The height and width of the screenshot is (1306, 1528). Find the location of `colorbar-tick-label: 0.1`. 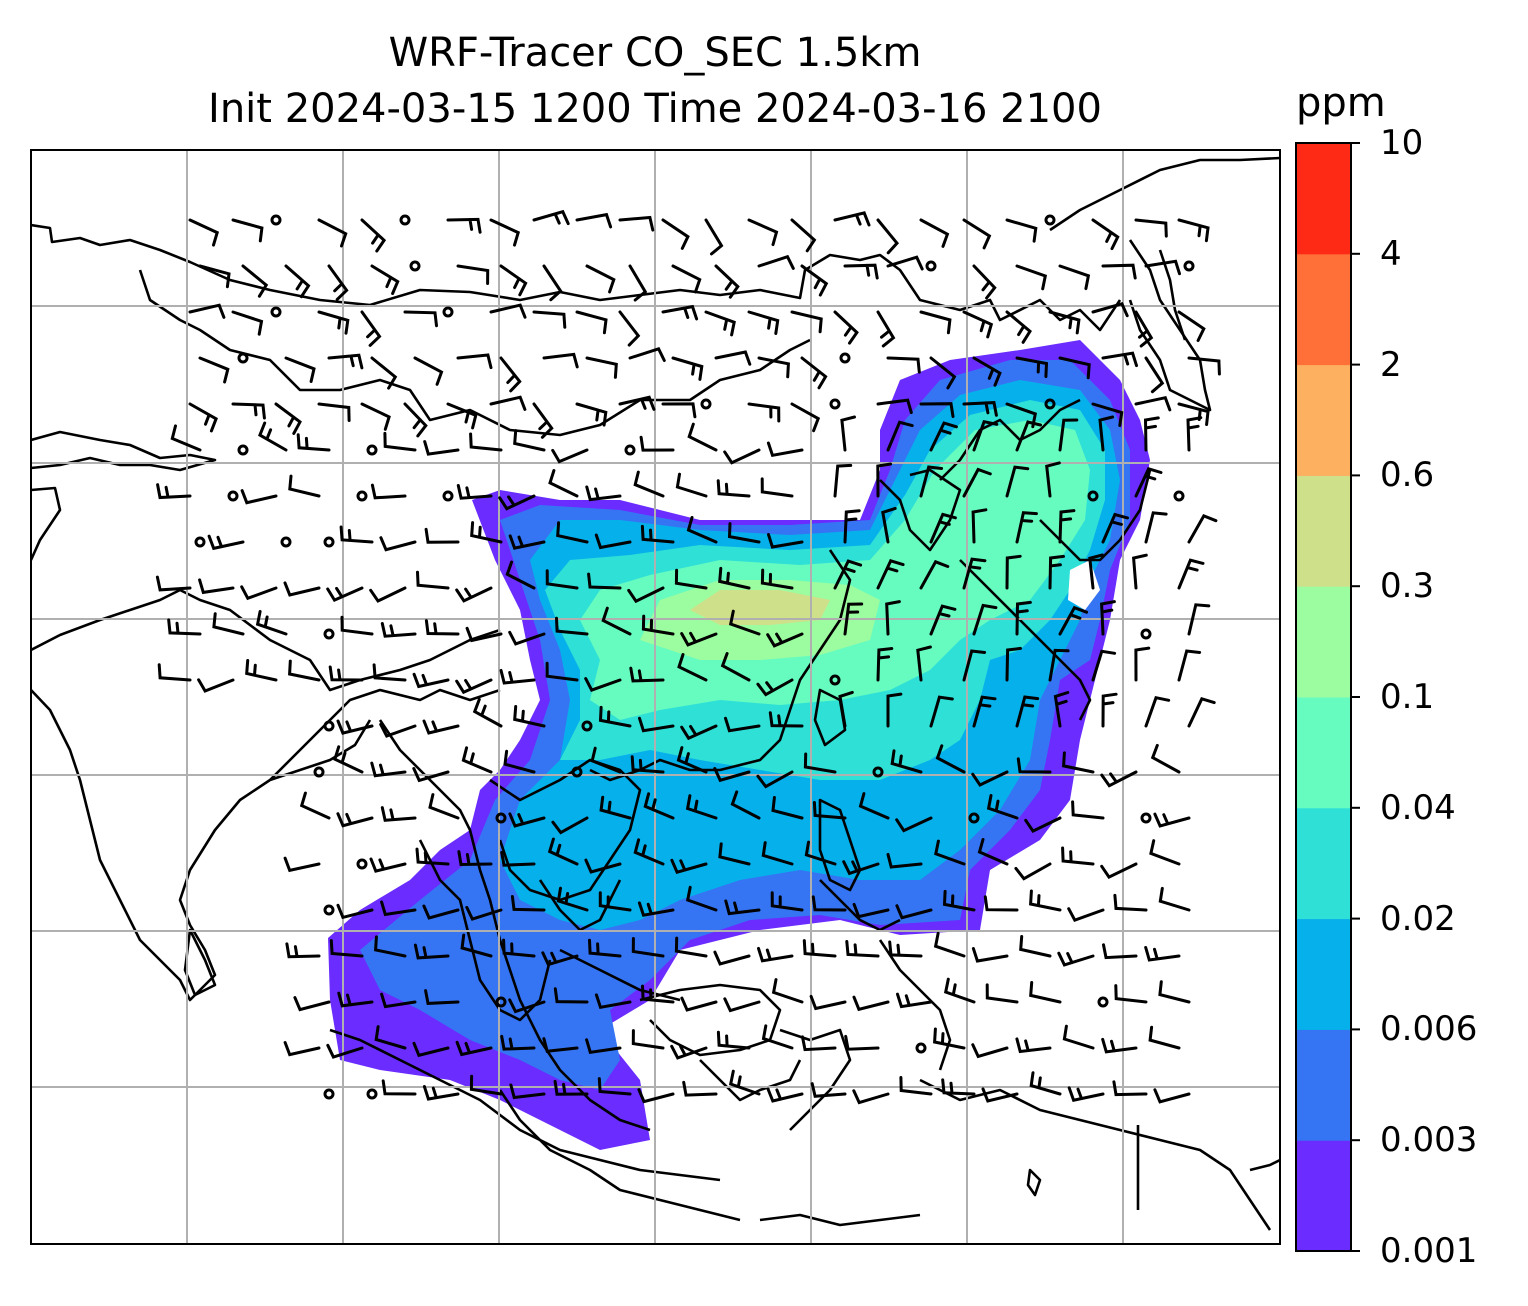

colorbar-tick-label: 0.1 is located at coordinates (1407, 697).